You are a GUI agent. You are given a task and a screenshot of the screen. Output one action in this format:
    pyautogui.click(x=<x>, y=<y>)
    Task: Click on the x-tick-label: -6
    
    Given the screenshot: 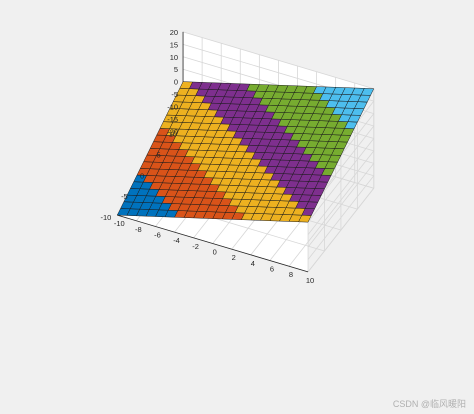 What is the action you would take?
    pyautogui.click(x=157, y=234)
    